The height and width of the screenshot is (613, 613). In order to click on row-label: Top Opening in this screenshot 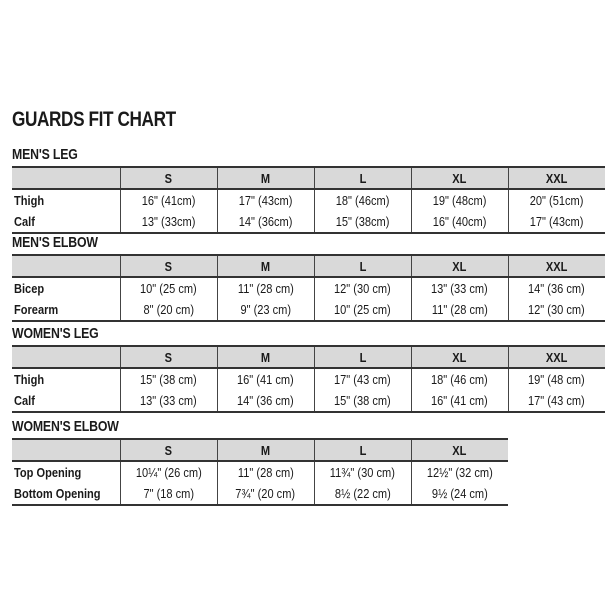, I will do `click(48, 472)`.